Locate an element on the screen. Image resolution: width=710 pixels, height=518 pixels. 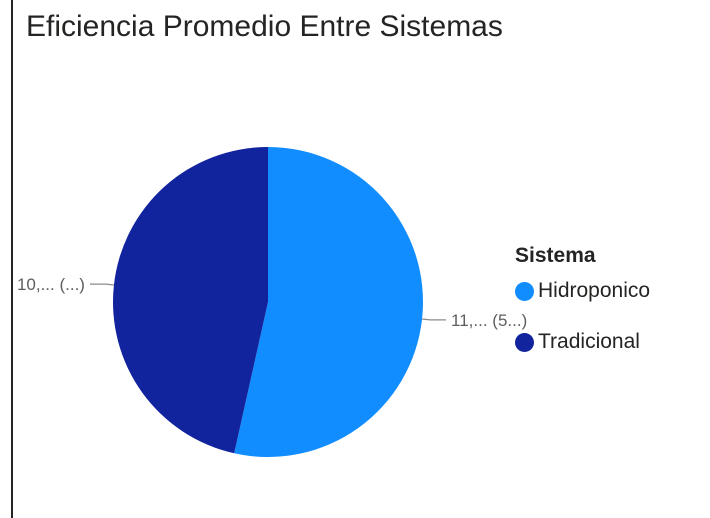
legend-title: Sistema is located at coordinates (555, 255).